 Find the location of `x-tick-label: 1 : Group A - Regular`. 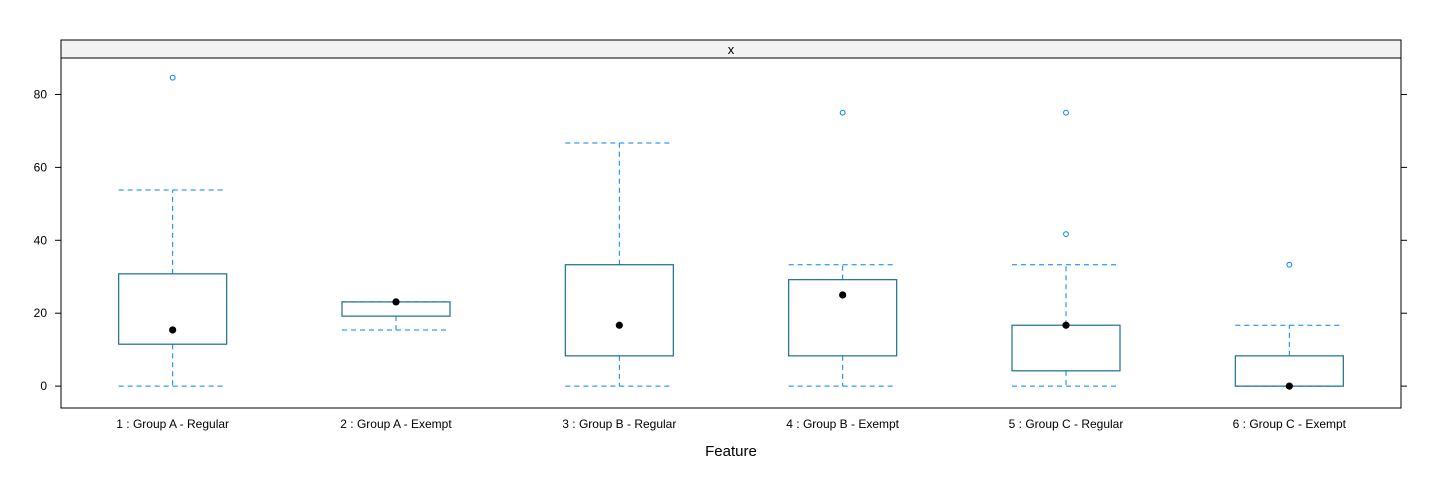

x-tick-label: 1 : Group A - Regular is located at coordinates (172, 424).